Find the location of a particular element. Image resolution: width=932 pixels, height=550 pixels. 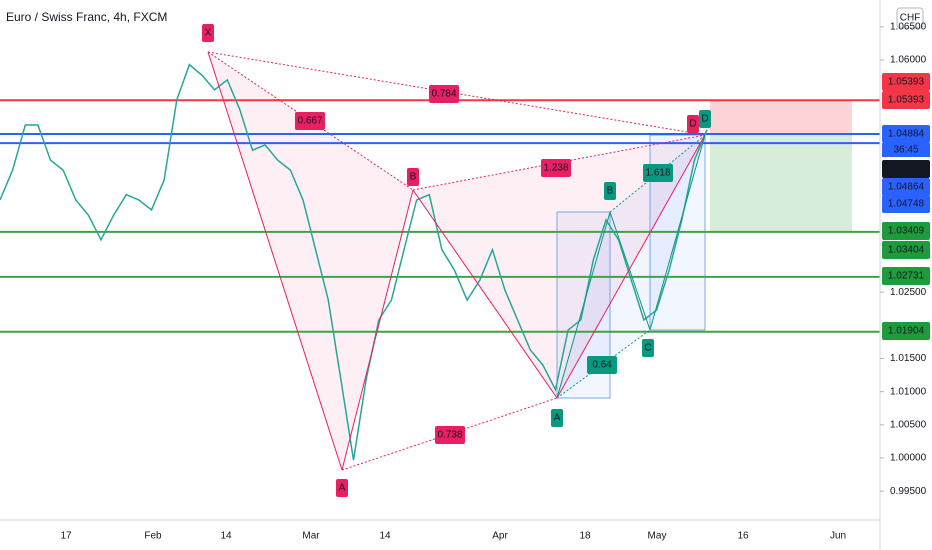

price-label: 1.04864 is located at coordinates (906, 187).